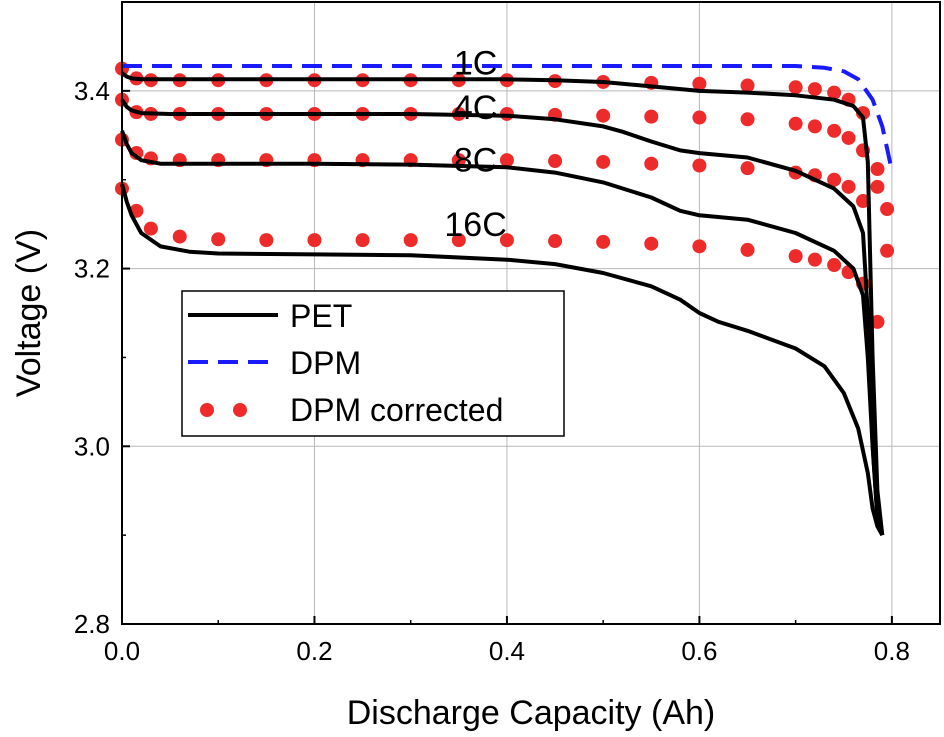 This screenshot has width=944, height=737. What do you see at coordinates (507, 651) in the screenshot?
I see `x-tick-label: 0.4` at bounding box center [507, 651].